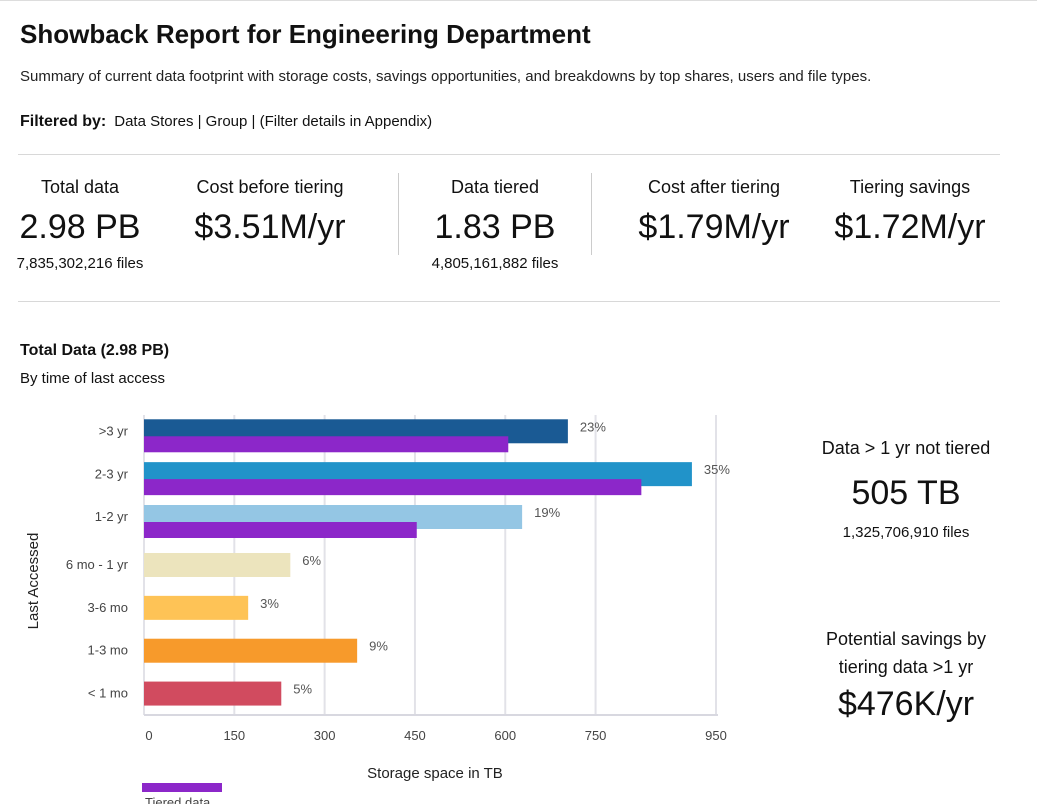 This screenshot has height=804, width=1037. I want to click on not-tiered-label: Data > 1 yr not tiered, so click(906, 448).